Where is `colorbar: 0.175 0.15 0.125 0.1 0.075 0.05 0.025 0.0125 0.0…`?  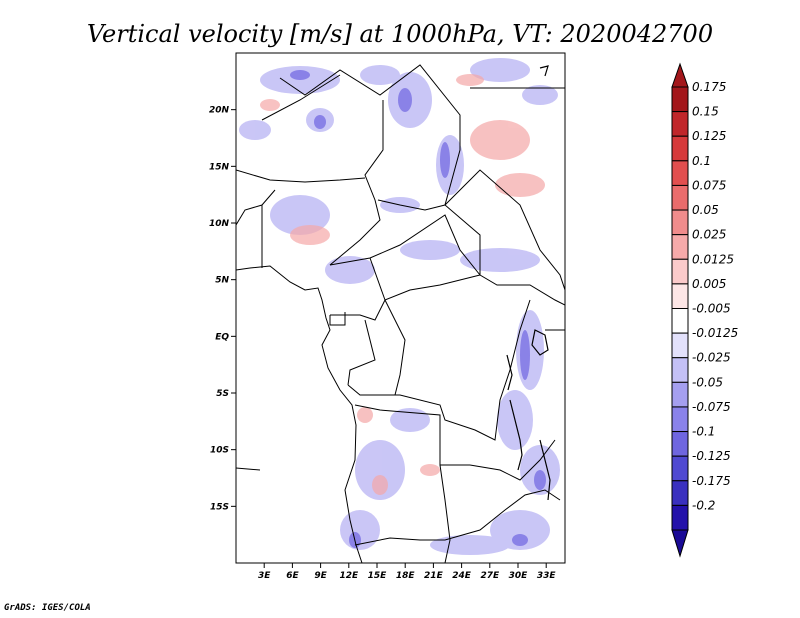 colorbar: 0.175 0.15 0.125 0.1 0.075 0.05 0.025 0.0125 0.0… is located at coordinates (704, 310).